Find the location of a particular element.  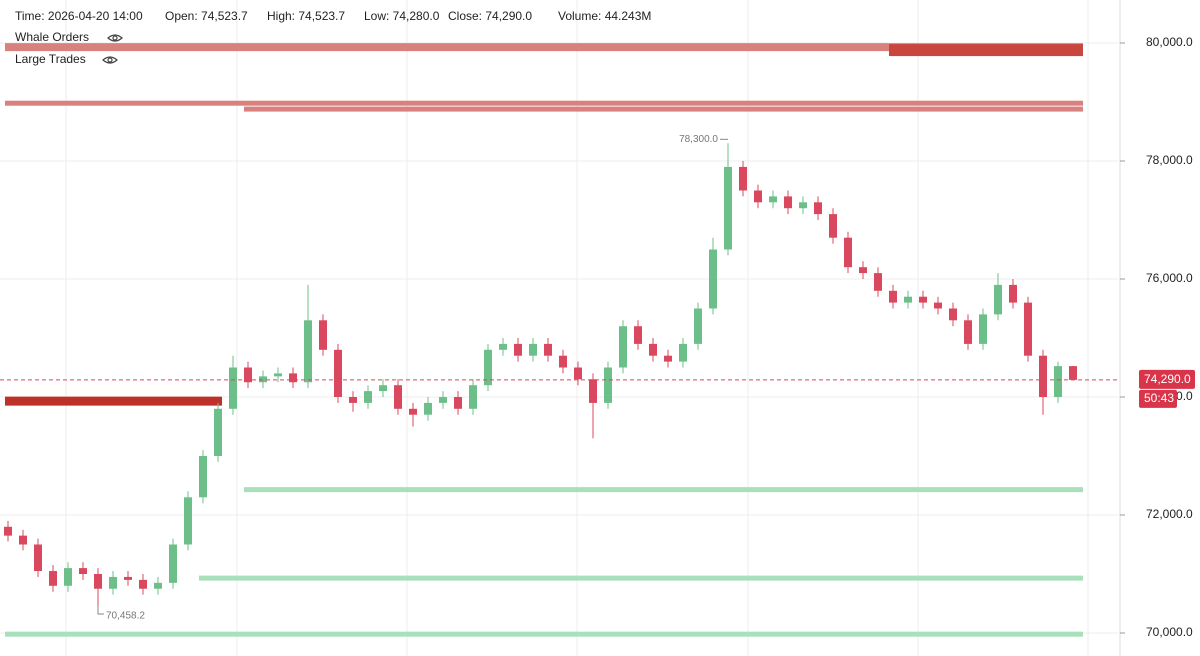

last-price-tag is located at coordinates (1167, 379).